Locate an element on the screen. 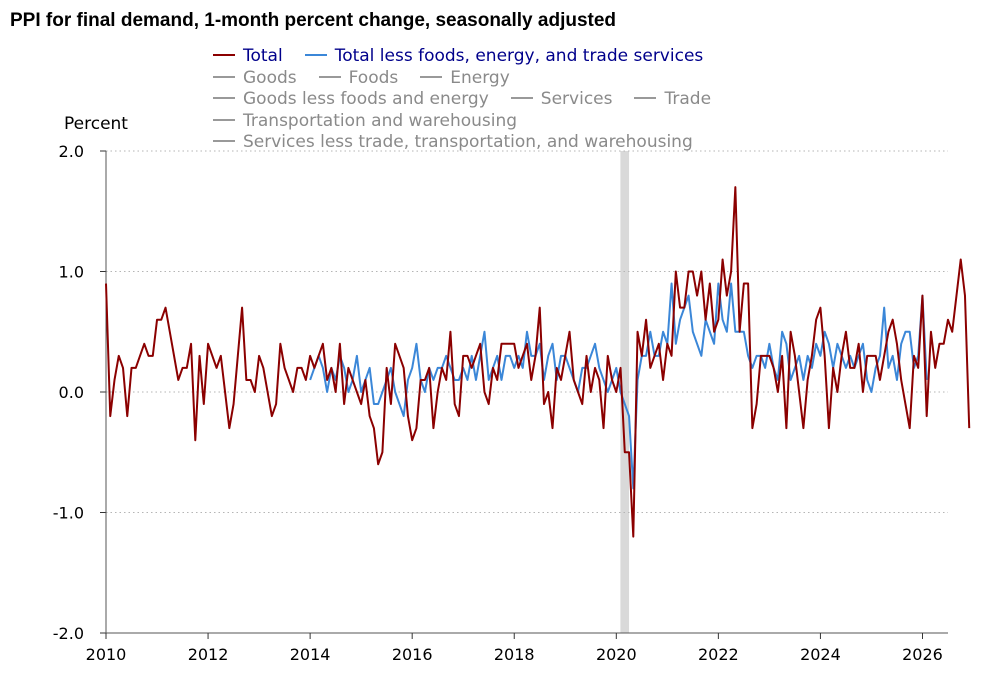 This screenshot has width=1002, height=692. x-tick-label: 2022 is located at coordinates (718, 654).